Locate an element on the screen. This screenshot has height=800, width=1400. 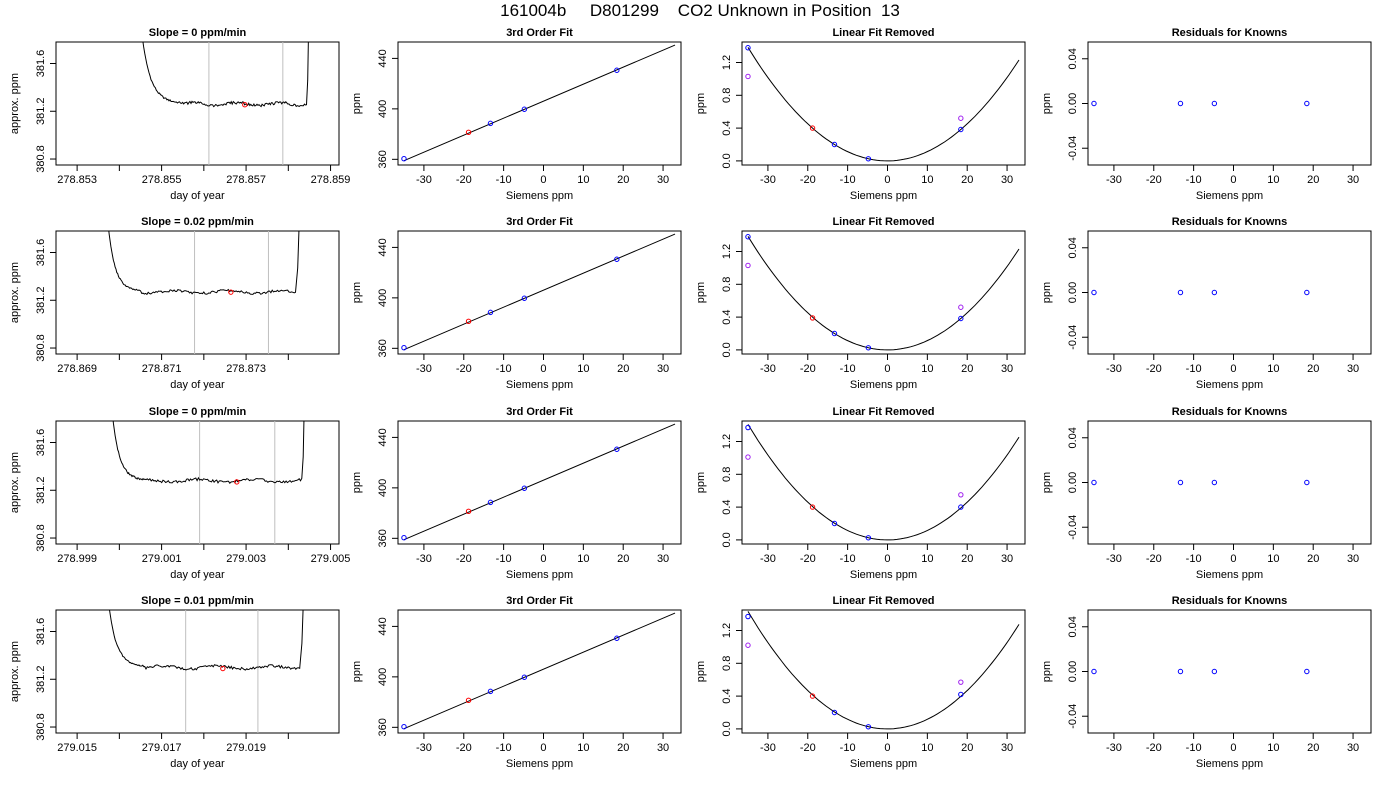
x-tick-label: 278.853 is located at coordinates (77, 180).